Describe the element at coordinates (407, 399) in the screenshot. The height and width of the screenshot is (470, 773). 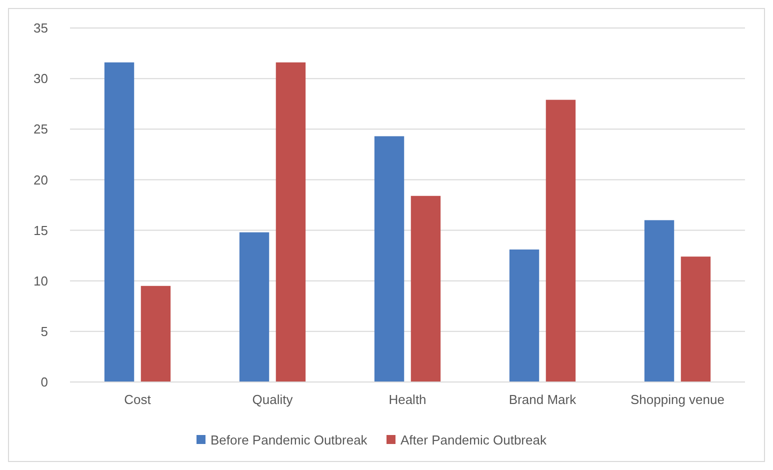
I see `x-tick-label: Health` at that location.